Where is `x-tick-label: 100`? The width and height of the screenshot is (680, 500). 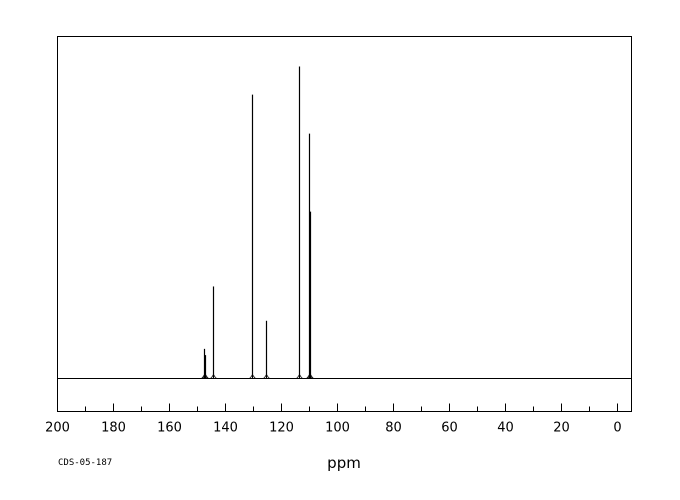 x-tick-label: 100 is located at coordinates (337, 428).